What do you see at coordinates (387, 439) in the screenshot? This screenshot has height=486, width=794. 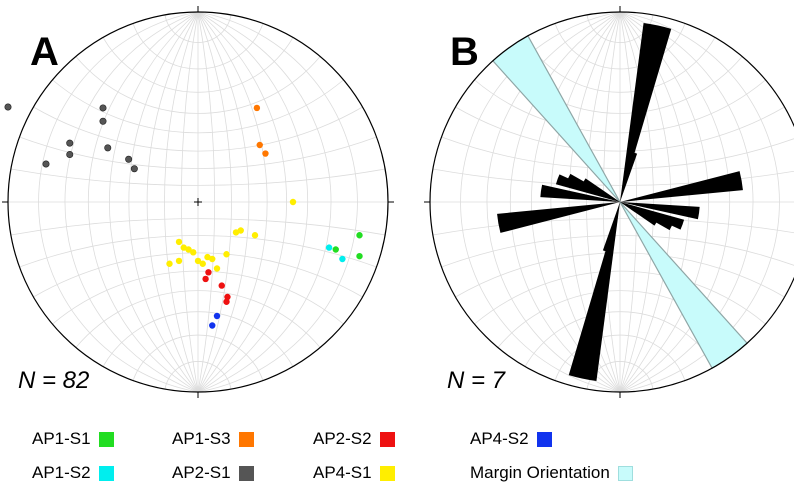 I see `legend-swatch-ap2-s2` at bounding box center [387, 439].